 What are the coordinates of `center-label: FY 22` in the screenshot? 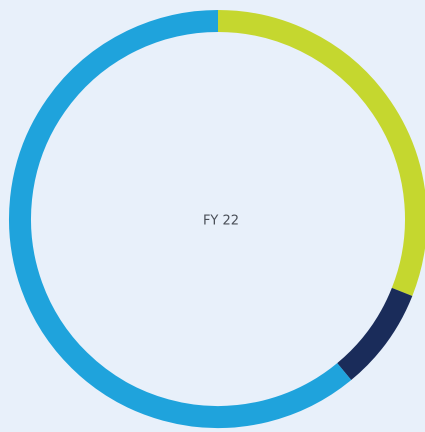 It's located at (221, 221).